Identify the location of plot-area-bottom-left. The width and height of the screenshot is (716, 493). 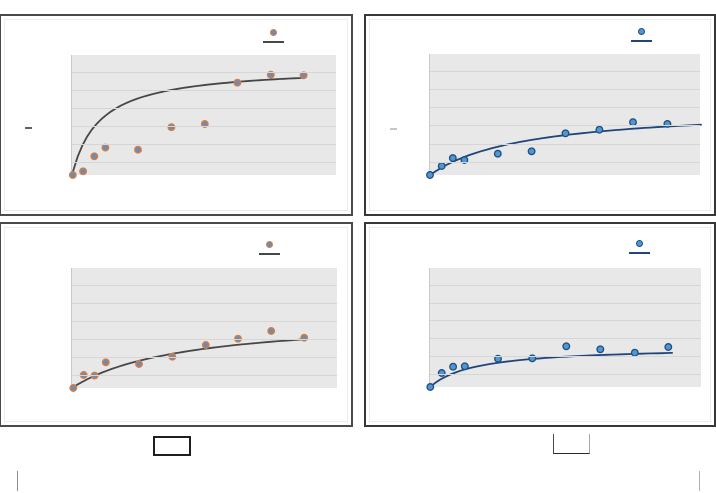
(203, 330).